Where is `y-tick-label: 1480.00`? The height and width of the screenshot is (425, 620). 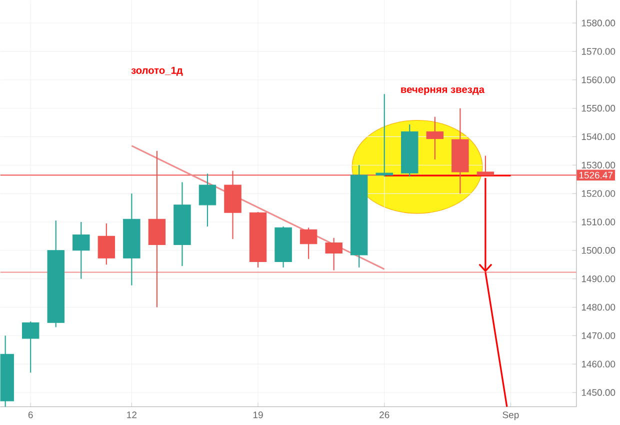
y-tick-label: 1480.00 is located at coordinates (599, 307).